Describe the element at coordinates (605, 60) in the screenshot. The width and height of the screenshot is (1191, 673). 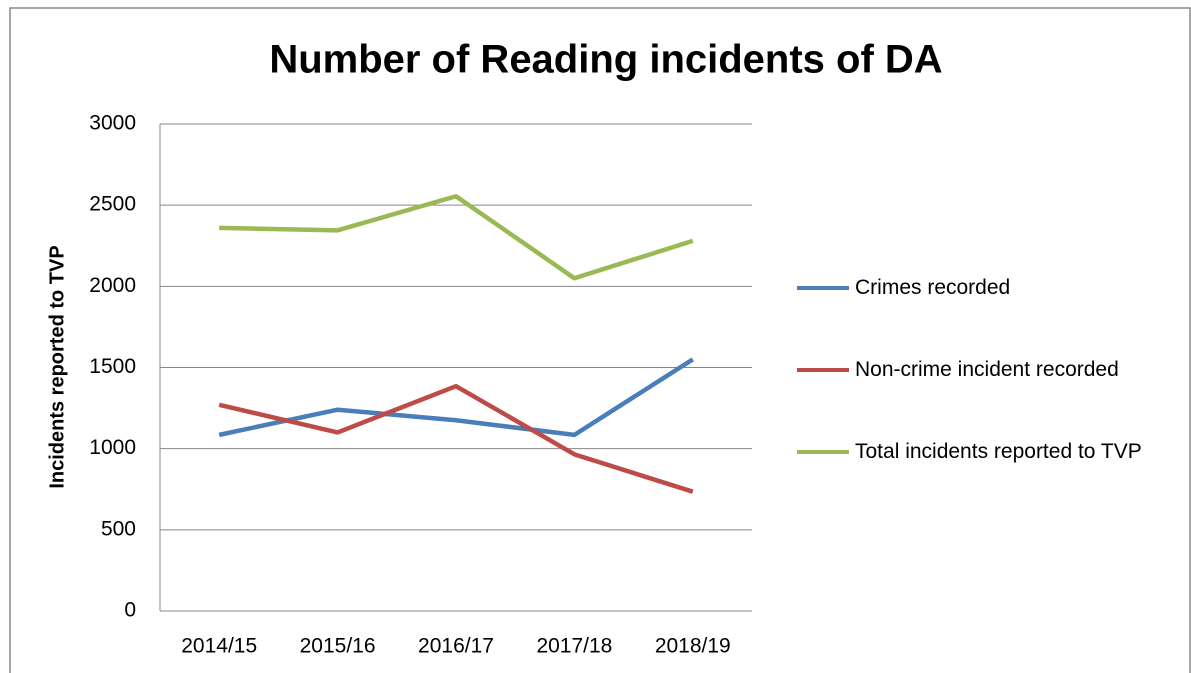
I see `chart-title: Number of Reading incidents of DA` at that location.